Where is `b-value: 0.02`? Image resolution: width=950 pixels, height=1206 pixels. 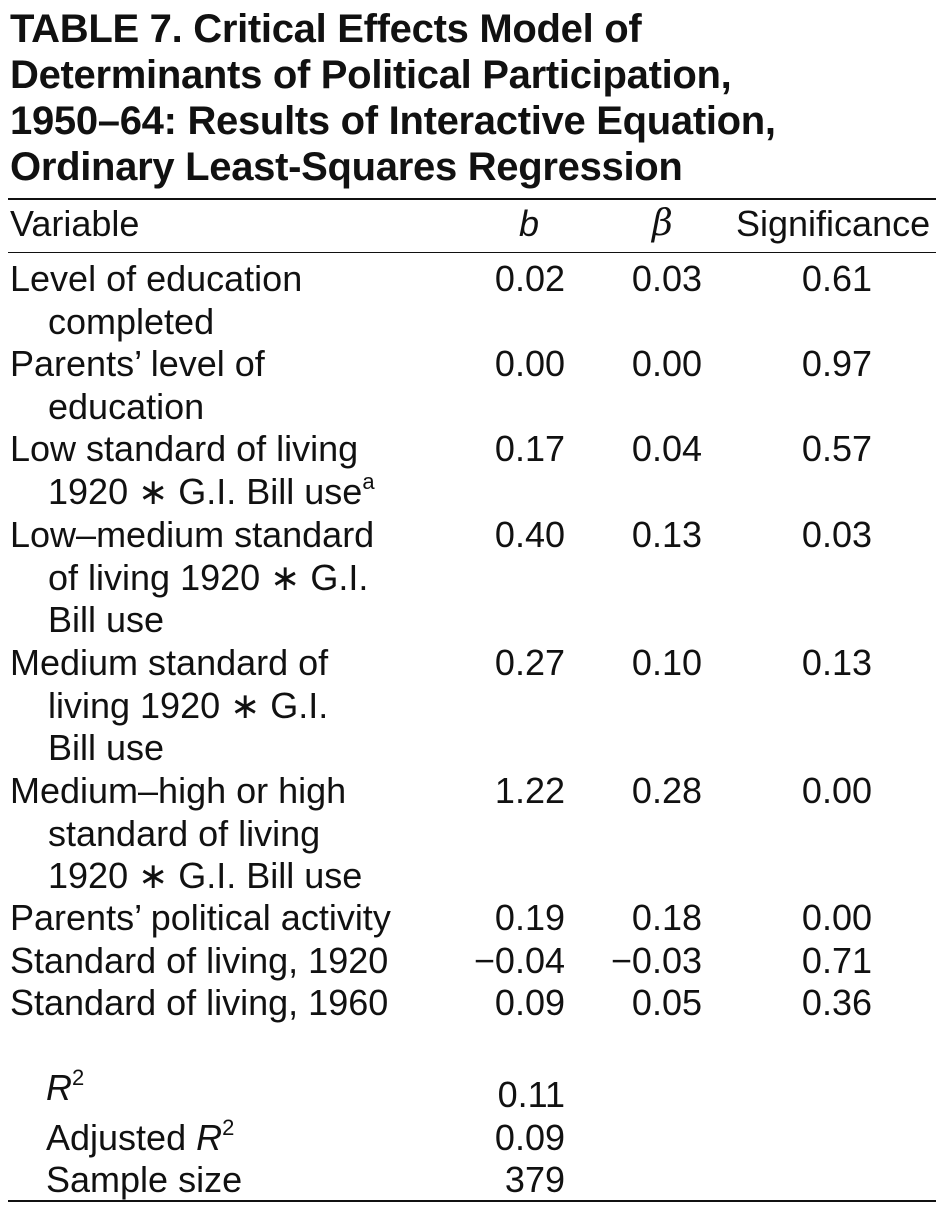 b-value: 0.02 is located at coordinates (529, 278).